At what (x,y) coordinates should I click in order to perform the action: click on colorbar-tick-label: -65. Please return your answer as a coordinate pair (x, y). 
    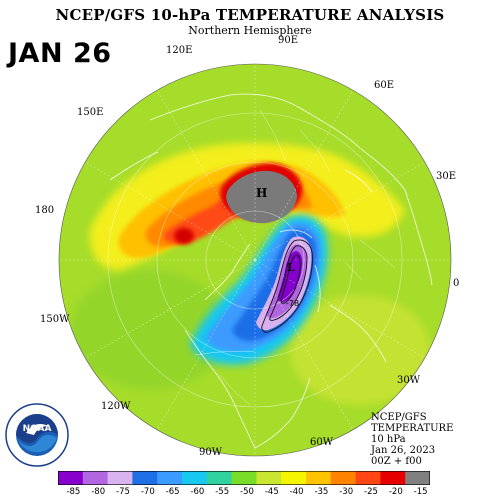
    Looking at the image, I should click on (172, 492).